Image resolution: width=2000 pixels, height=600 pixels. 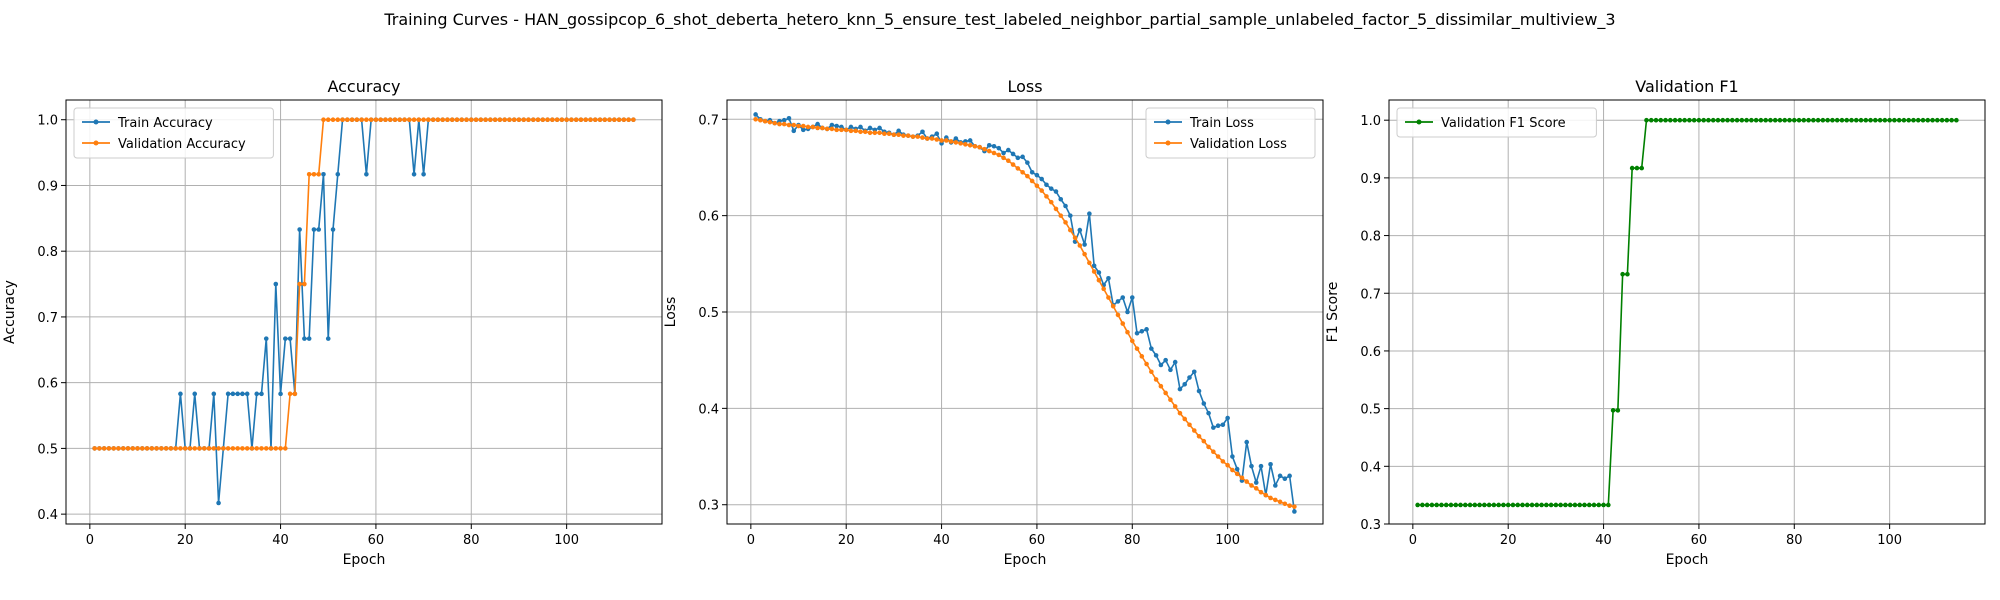 What do you see at coordinates (47, 449) in the screenshot?
I see `y-tick-label: 0.5` at bounding box center [47, 449].